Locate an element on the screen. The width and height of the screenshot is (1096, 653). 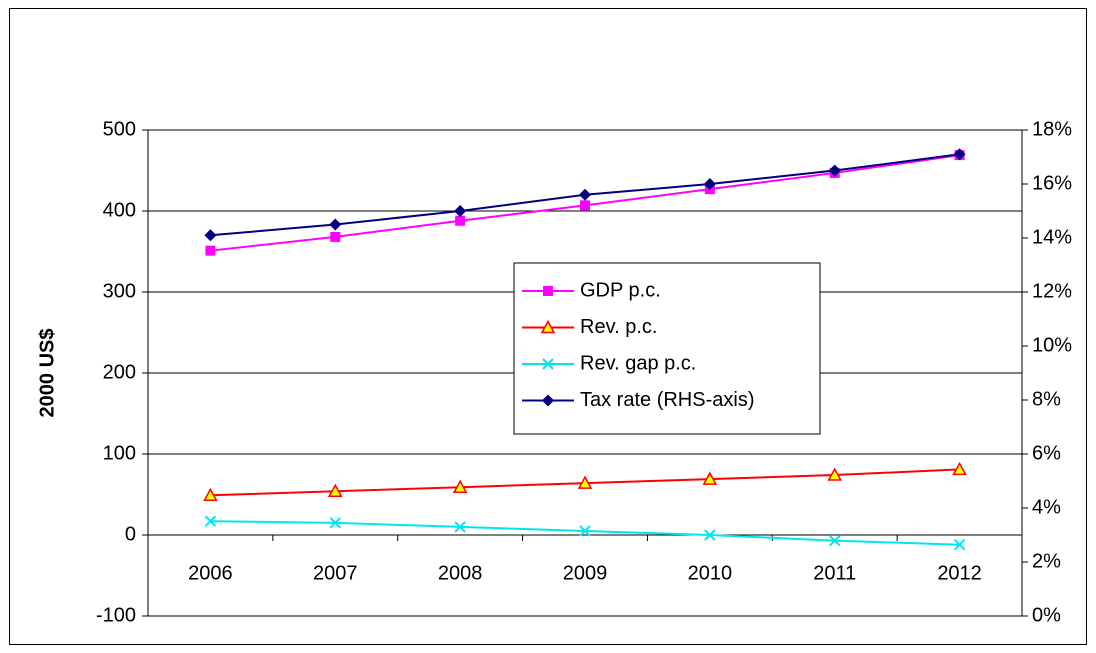
y2-tick-label: 12% is located at coordinates (1052, 291).